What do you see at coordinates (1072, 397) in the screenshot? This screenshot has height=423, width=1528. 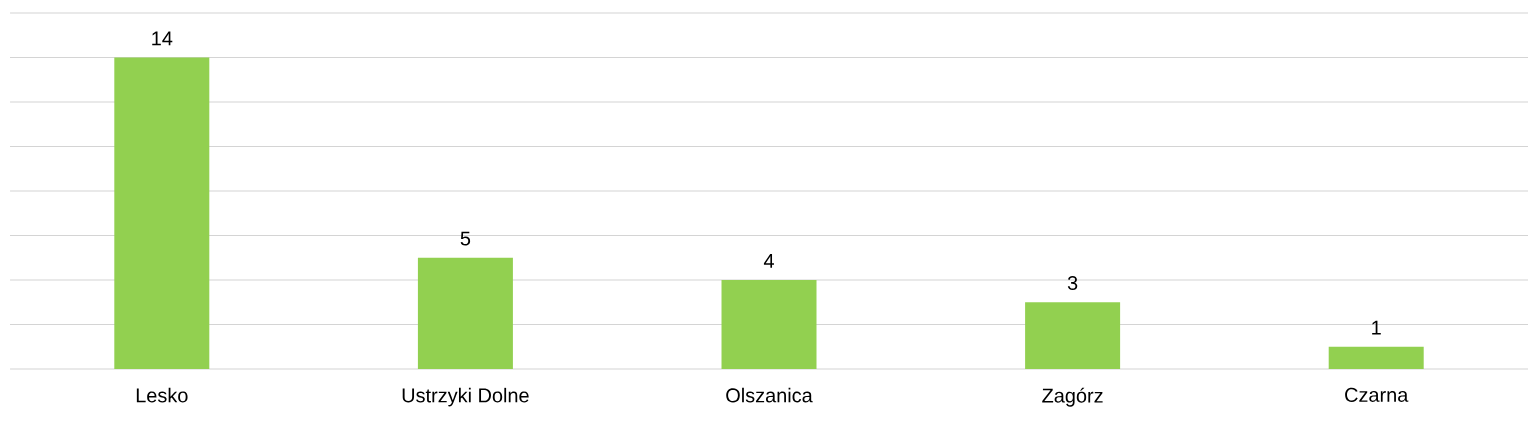 I see `x-tick-label: Zagórz` at bounding box center [1072, 397].